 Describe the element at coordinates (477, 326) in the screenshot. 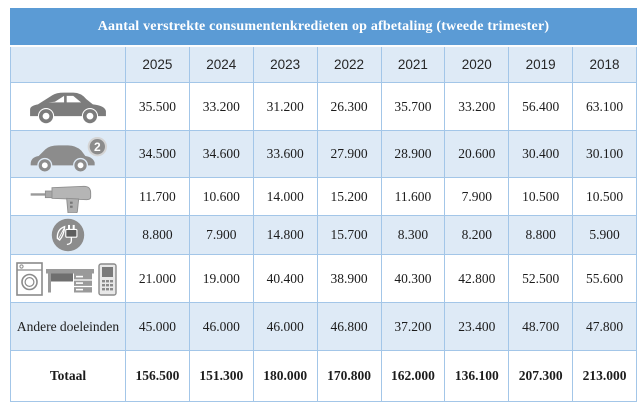

I see `value-cell: 23.400` at that location.